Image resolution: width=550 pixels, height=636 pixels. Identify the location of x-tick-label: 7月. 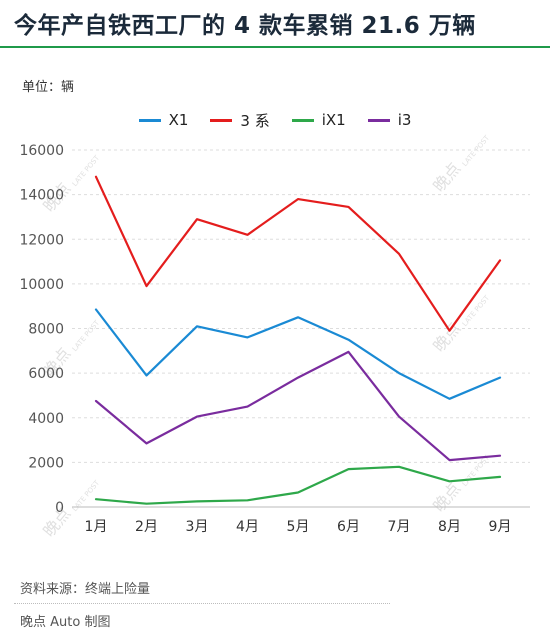
(399, 527).